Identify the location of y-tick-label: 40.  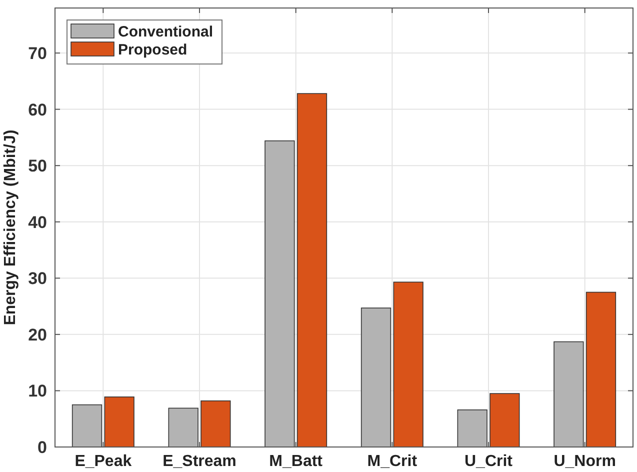
(37, 222).